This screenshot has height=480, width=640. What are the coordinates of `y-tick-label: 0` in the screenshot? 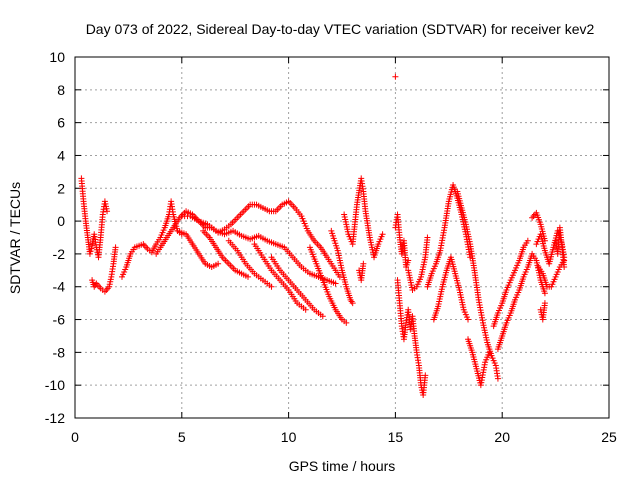 It's located at (61, 221).